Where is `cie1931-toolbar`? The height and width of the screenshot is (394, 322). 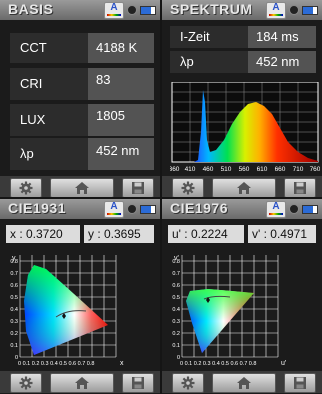 cie1931-toolbar is located at coordinates (80, 382).